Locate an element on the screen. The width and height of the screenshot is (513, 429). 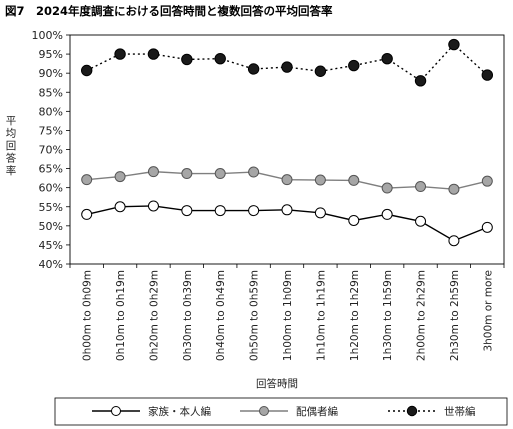
y-tick-label: 50% is located at coordinates (51, 226).